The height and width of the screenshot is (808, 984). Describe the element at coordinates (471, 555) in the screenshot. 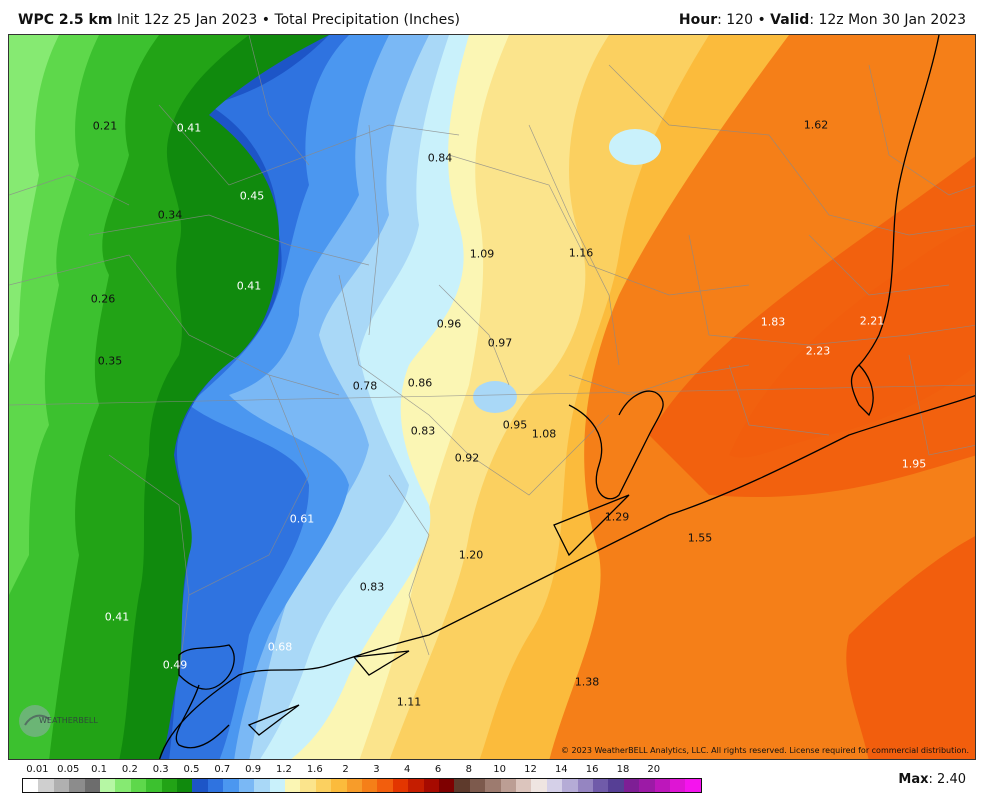

I see `map-value-label: 1.20` at that location.